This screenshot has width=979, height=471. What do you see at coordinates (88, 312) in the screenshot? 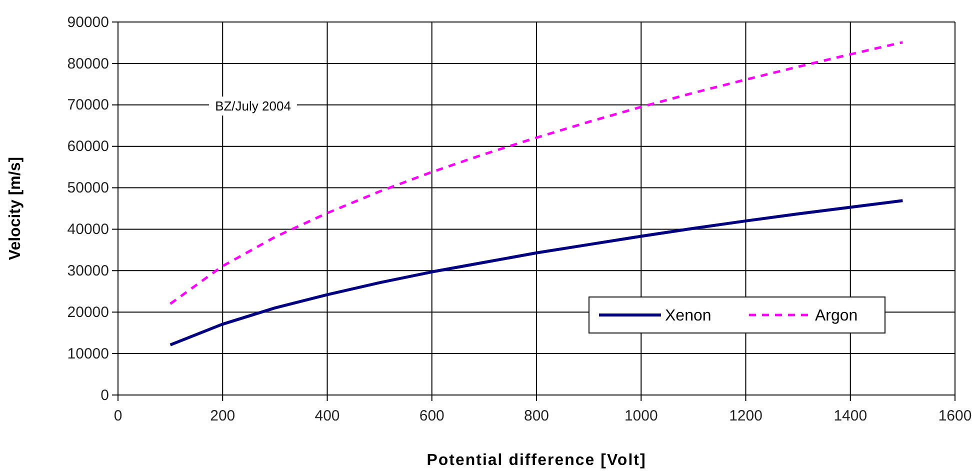
I see `y-tick-label: 20000` at bounding box center [88, 312].